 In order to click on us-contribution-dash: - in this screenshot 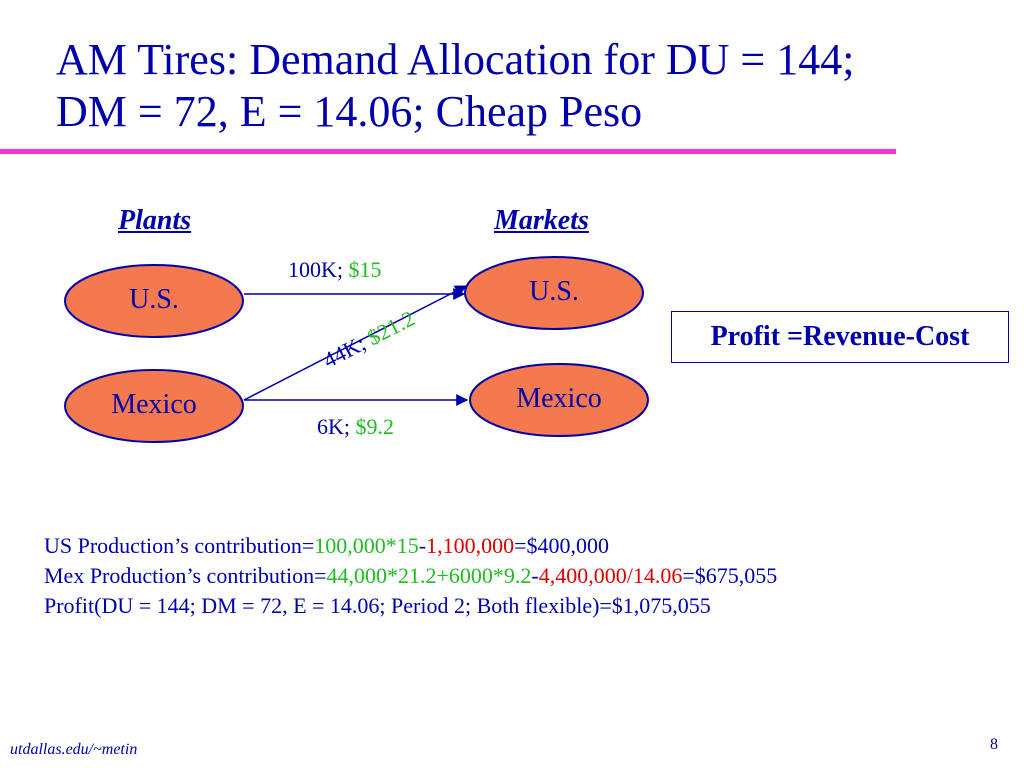, I will do `click(422, 545)`.